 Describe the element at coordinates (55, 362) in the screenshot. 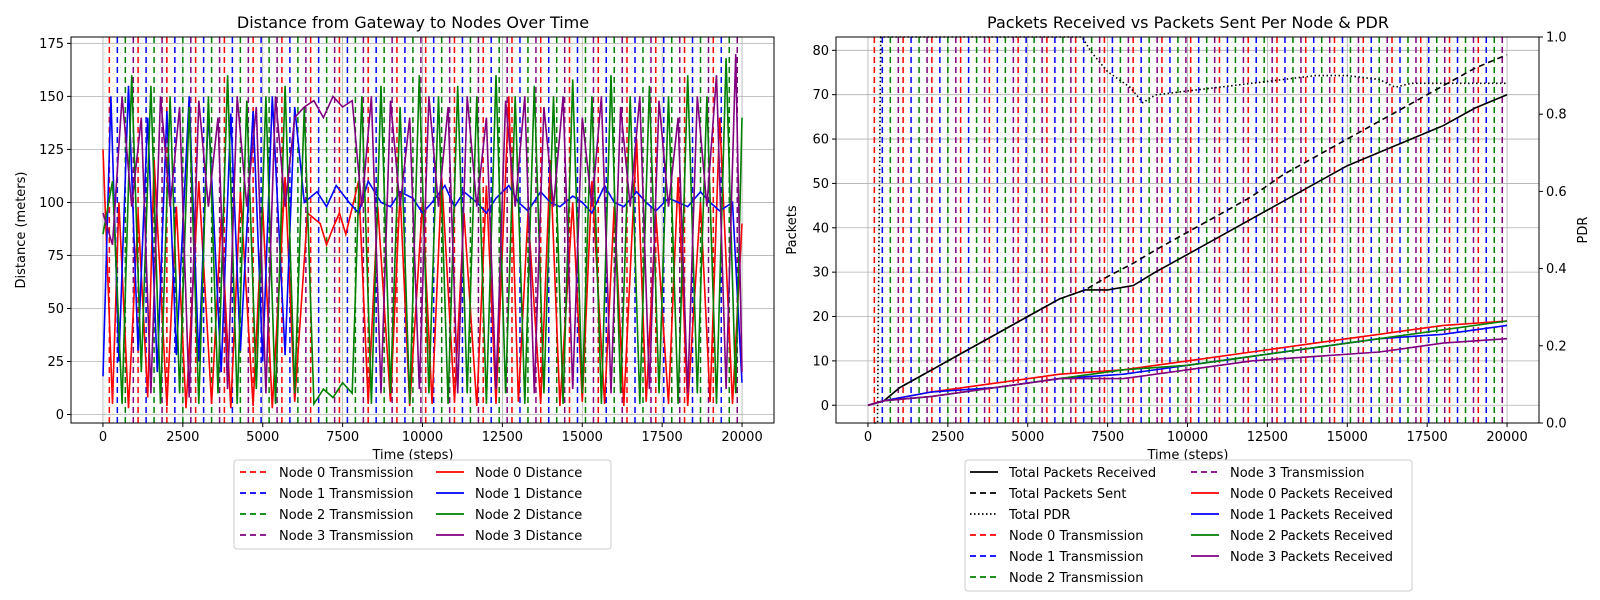

I see `distance-y-tick-label: 25` at that location.